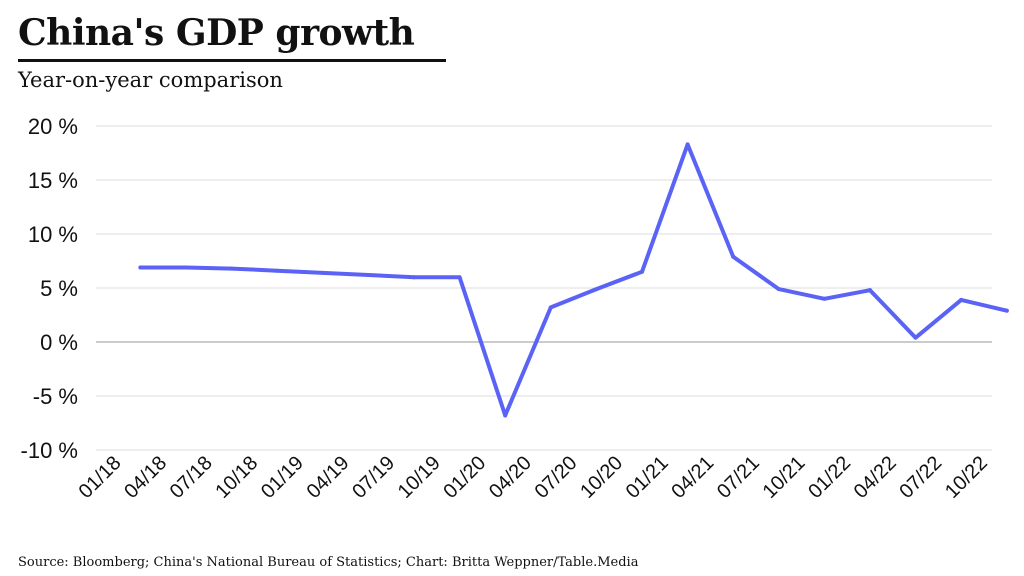  Describe the element at coordinates (692, 477) in the screenshot. I see `x-tick-label: 04/21` at that location.